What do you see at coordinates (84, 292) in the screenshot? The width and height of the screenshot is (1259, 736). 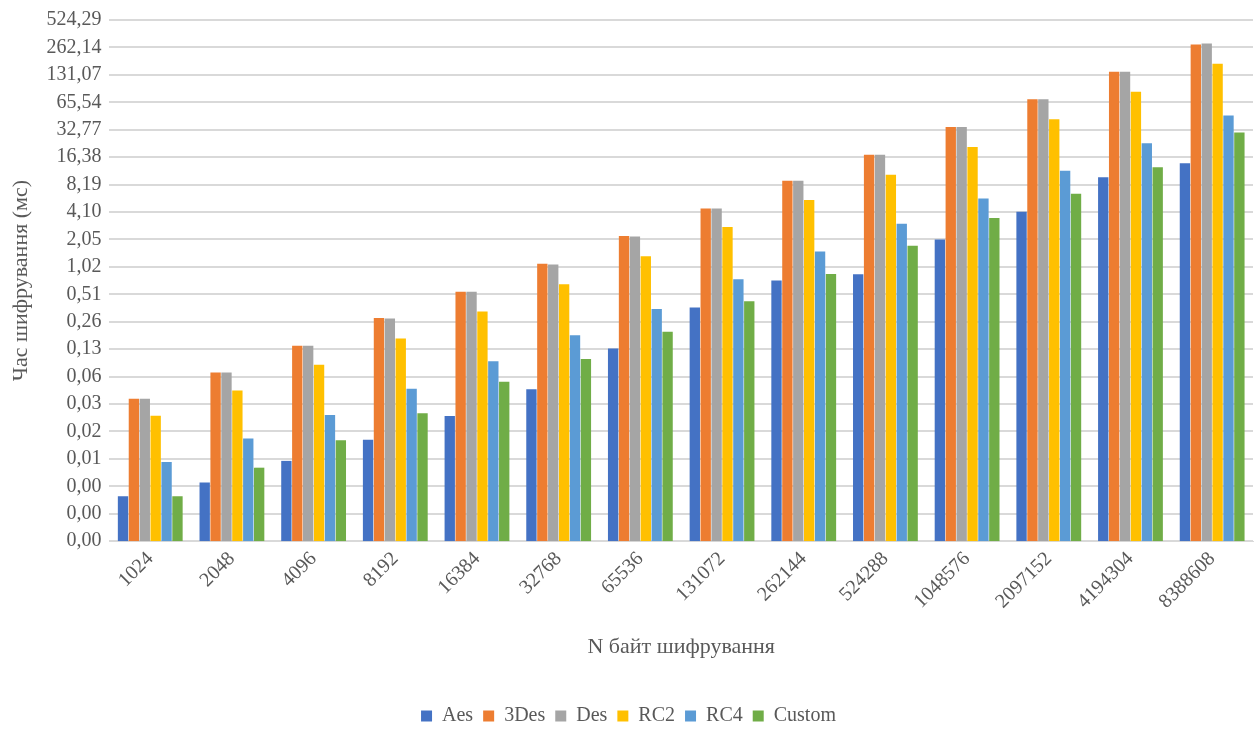 I see `y-tick-label: 0,51` at bounding box center [84, 292].